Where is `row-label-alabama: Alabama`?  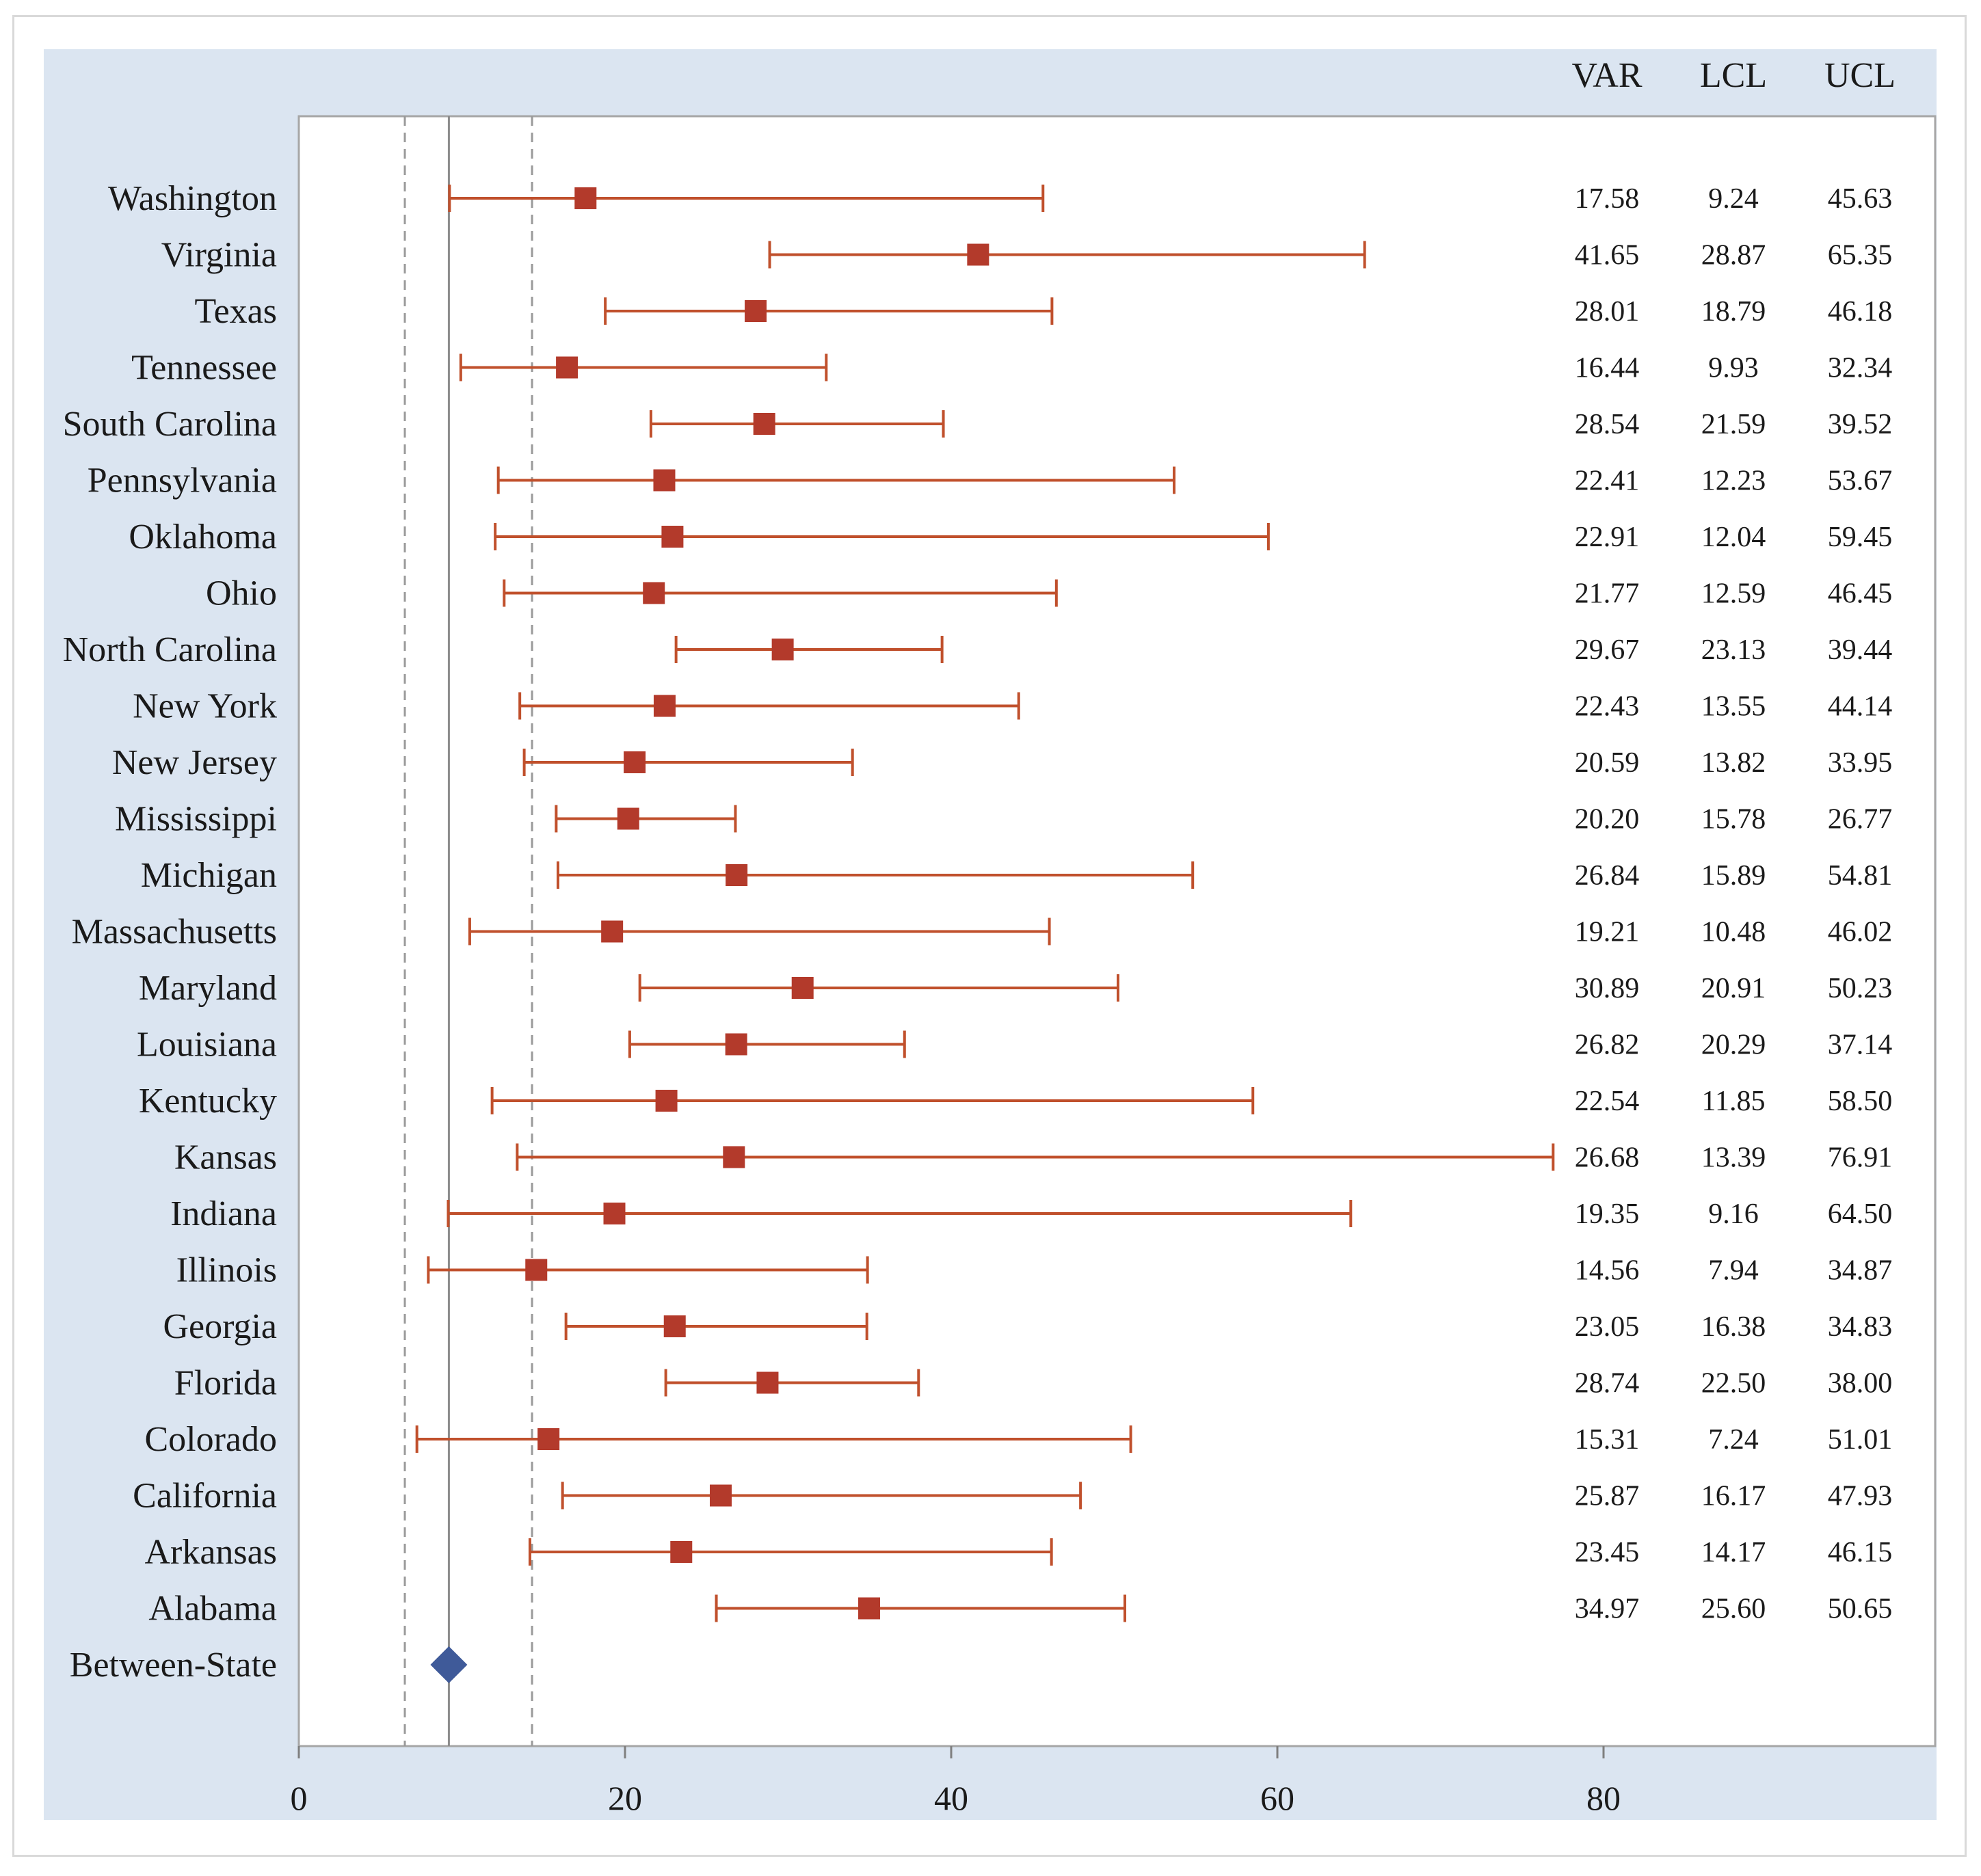 row-label-alabama: Alabama is located at coordinates (213, 1609).